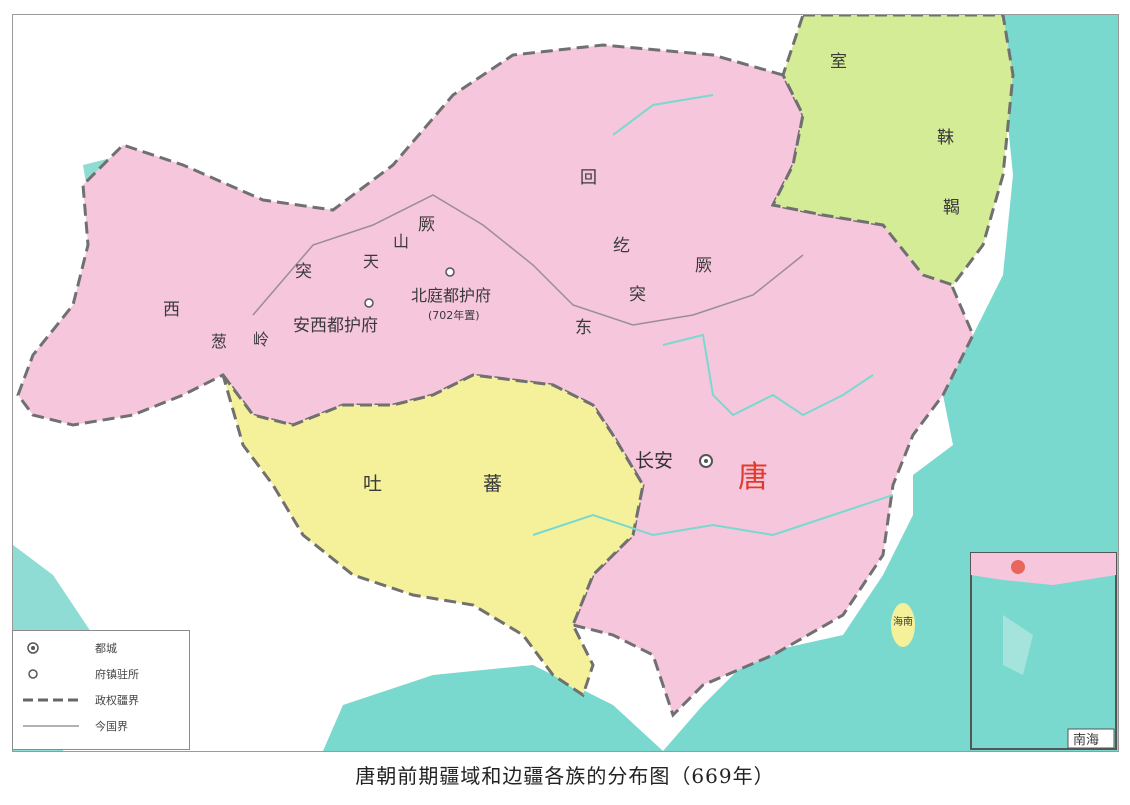  I want to click on label-changan: 长安, so click(654, 461).